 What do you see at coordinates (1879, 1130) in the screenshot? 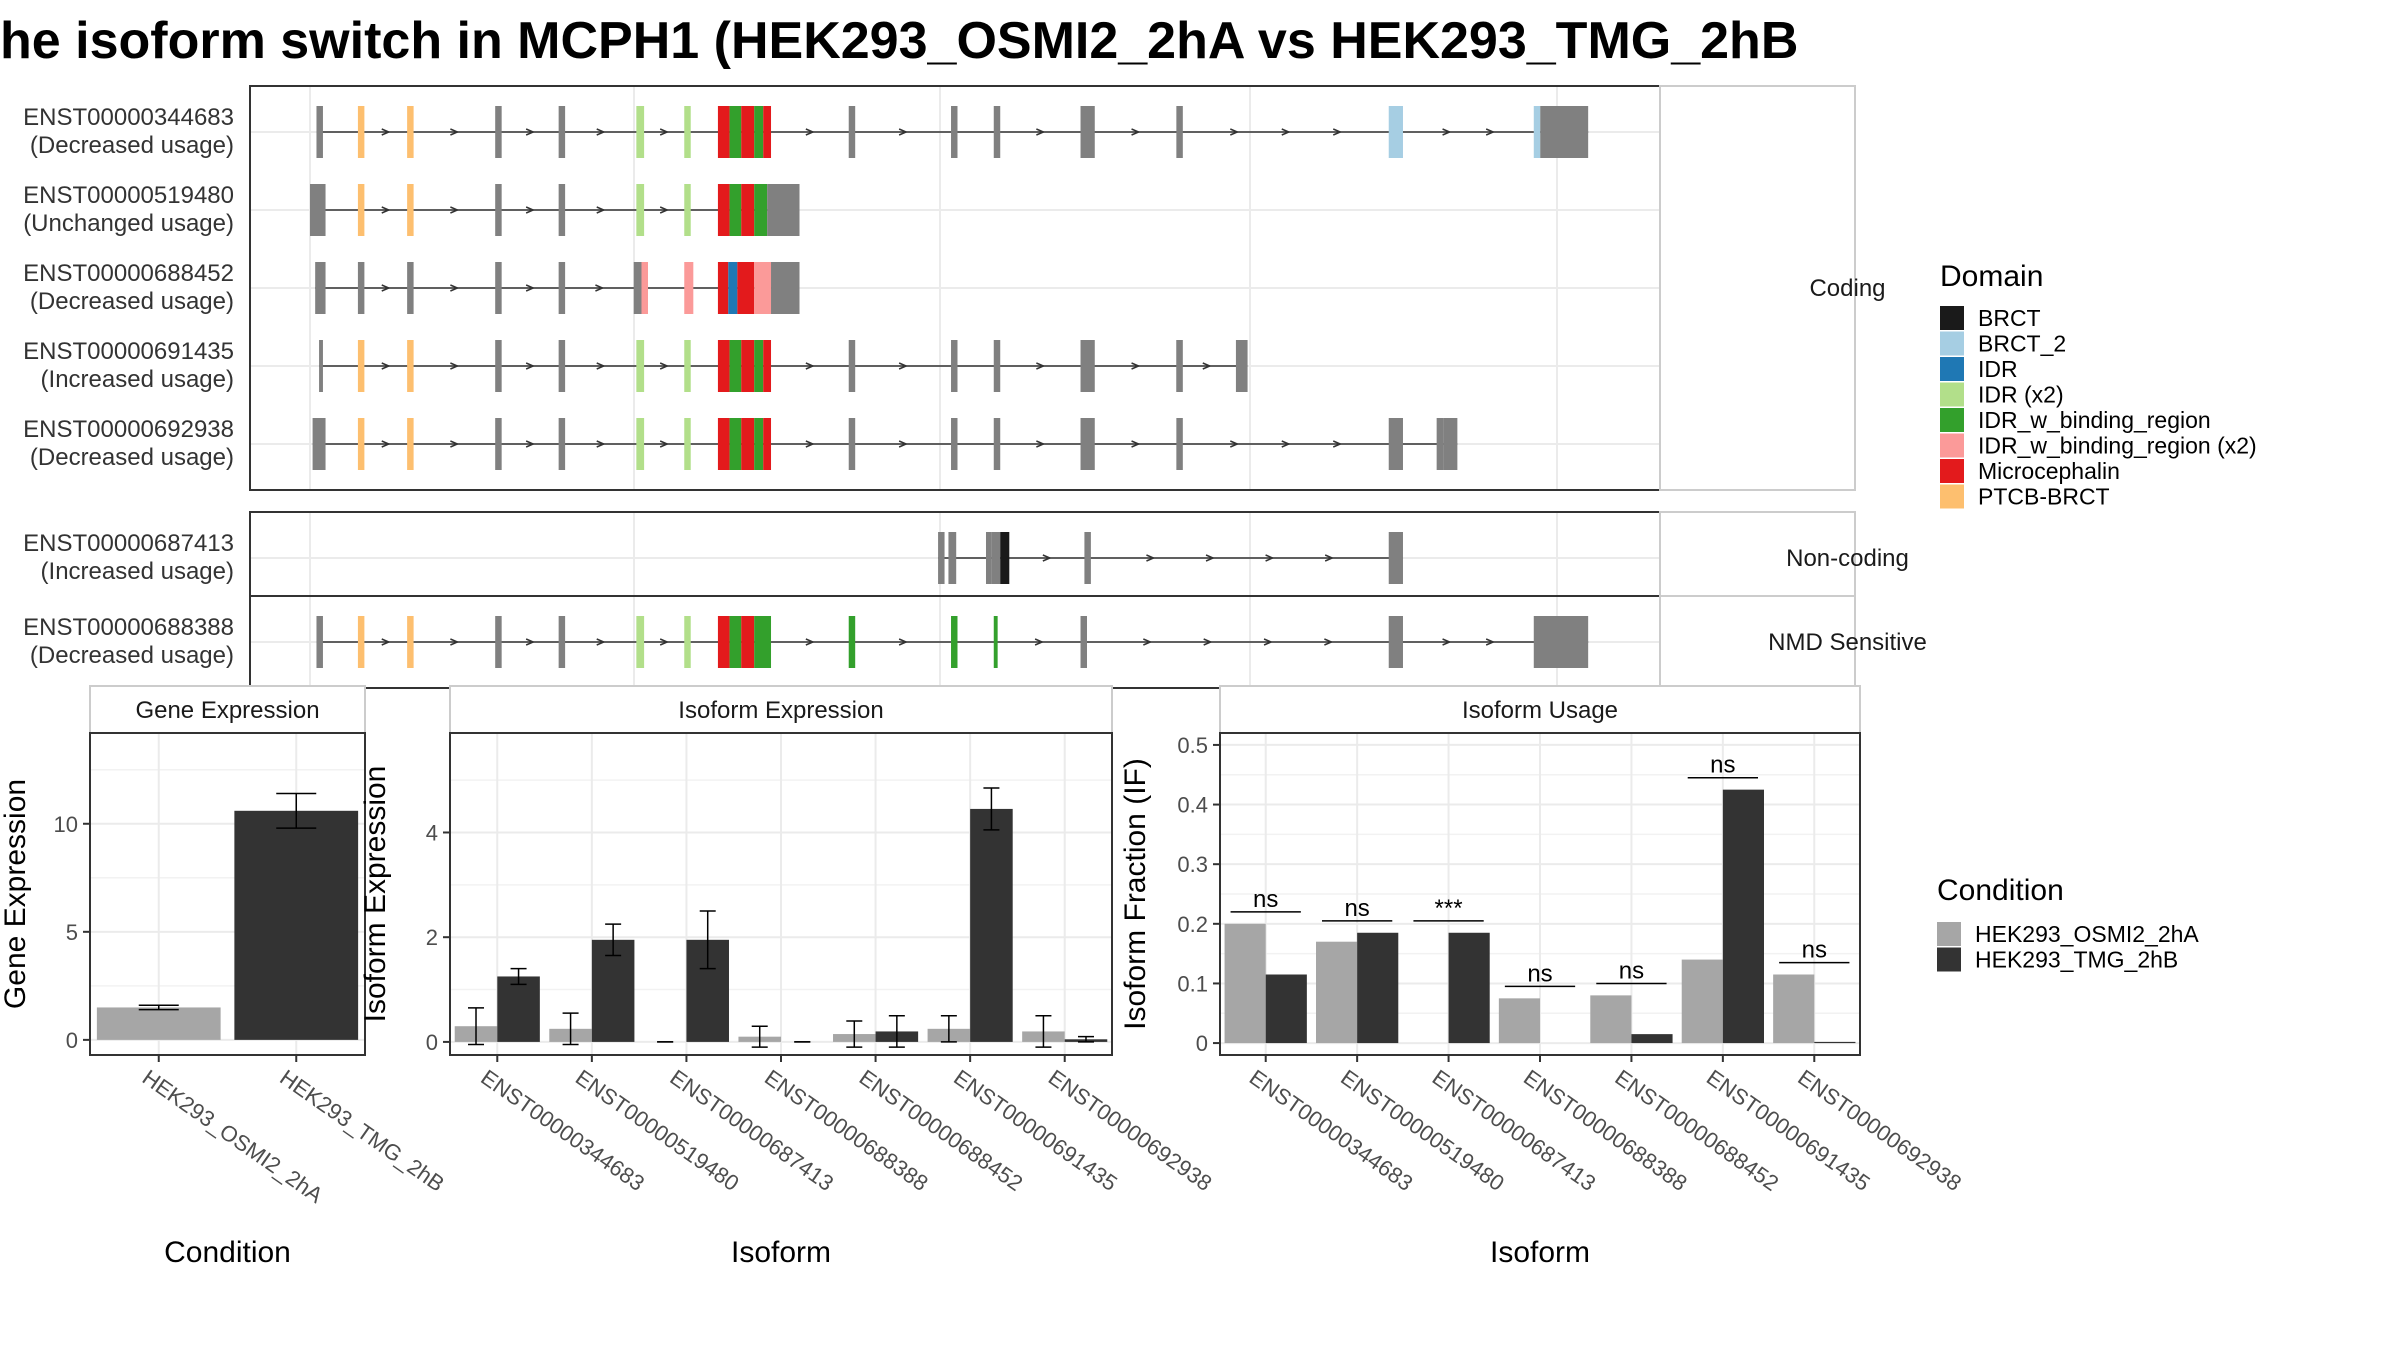
I see `x-tick-label: ENST00000692938` at bounding box center [1879, 1130].